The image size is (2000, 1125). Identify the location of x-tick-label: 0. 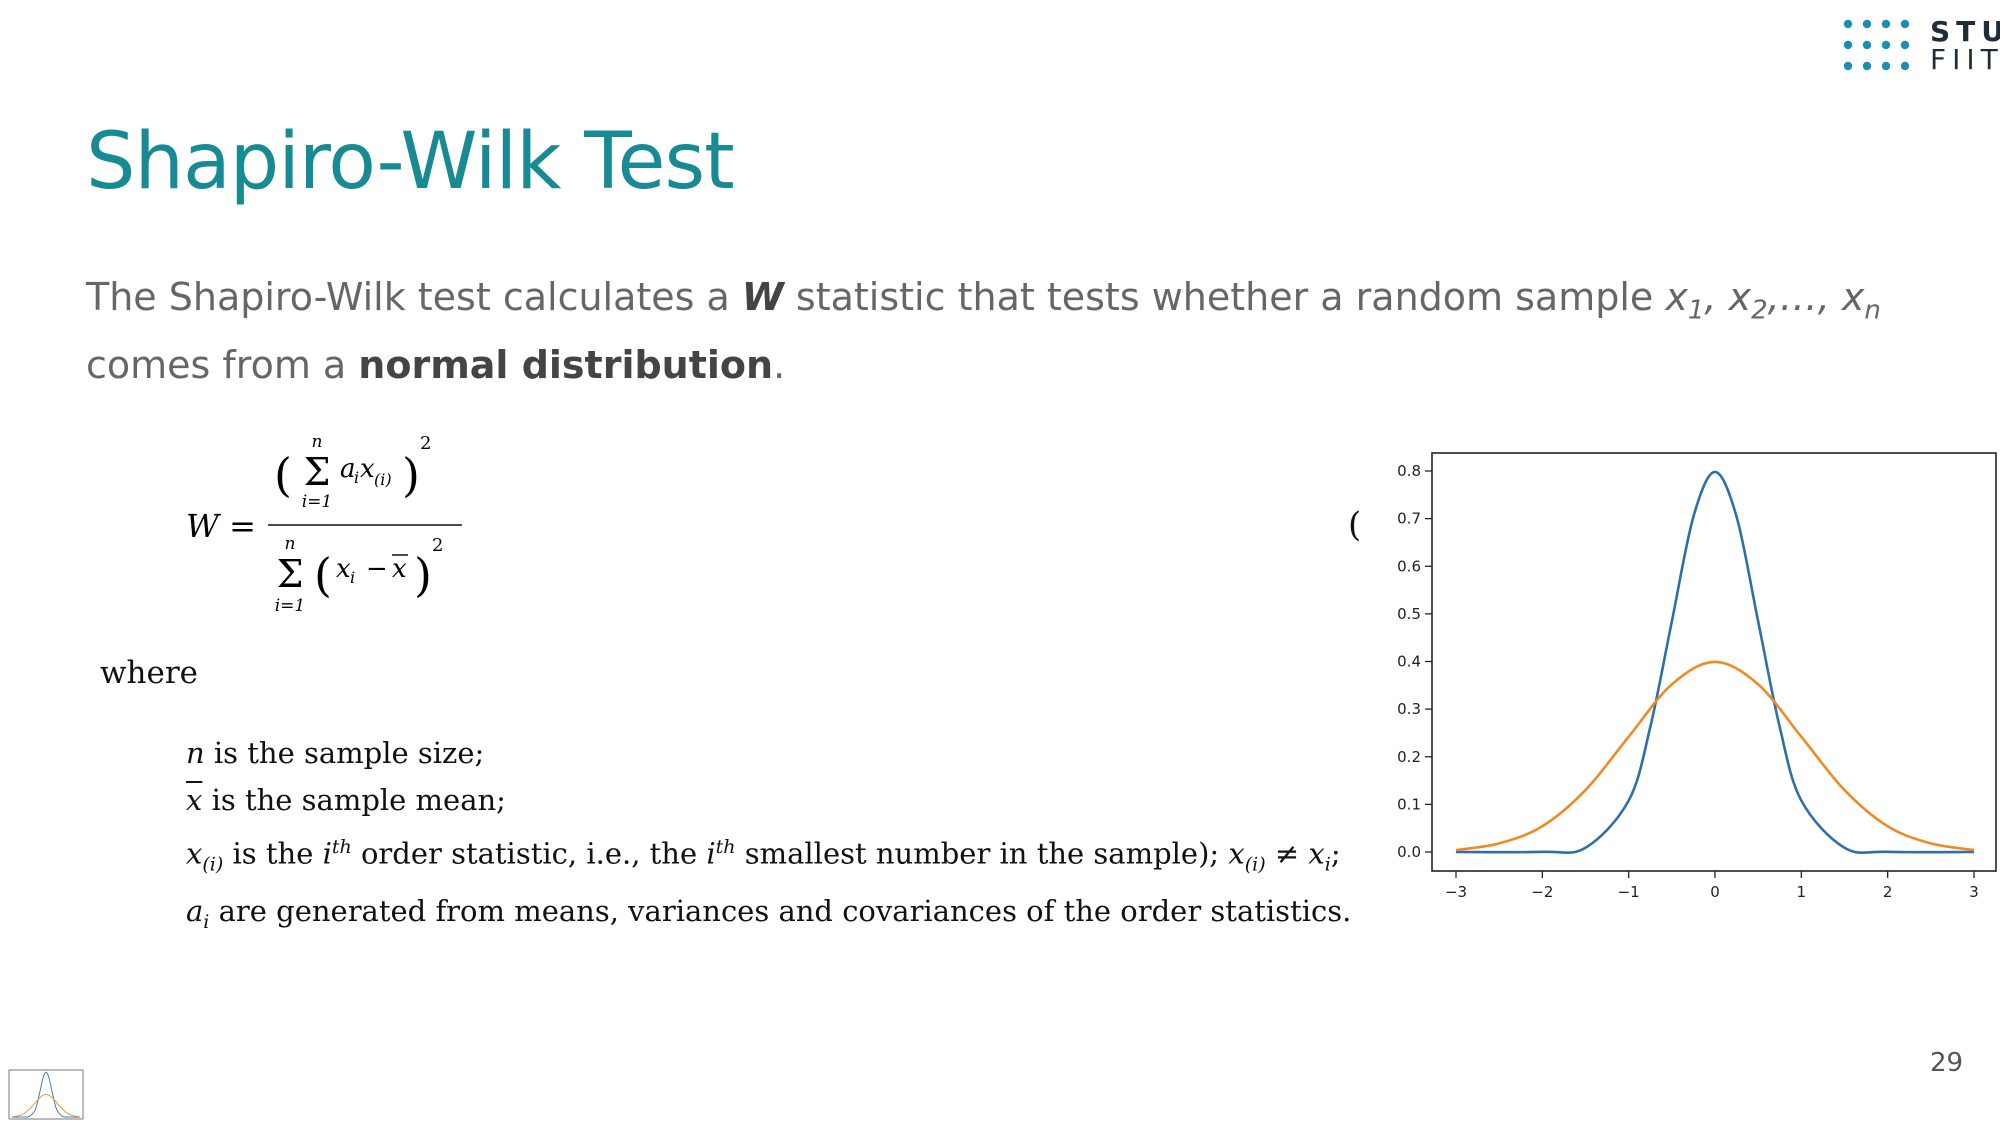
(1715, 892).